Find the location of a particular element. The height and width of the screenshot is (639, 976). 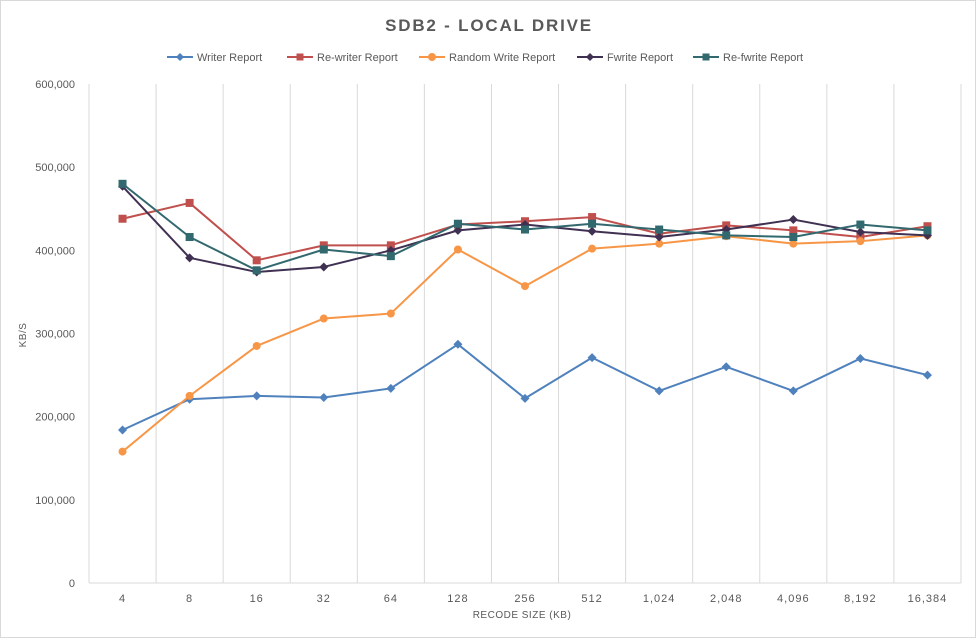

y-tick-label: 0 is located at coordinates (72, 584).